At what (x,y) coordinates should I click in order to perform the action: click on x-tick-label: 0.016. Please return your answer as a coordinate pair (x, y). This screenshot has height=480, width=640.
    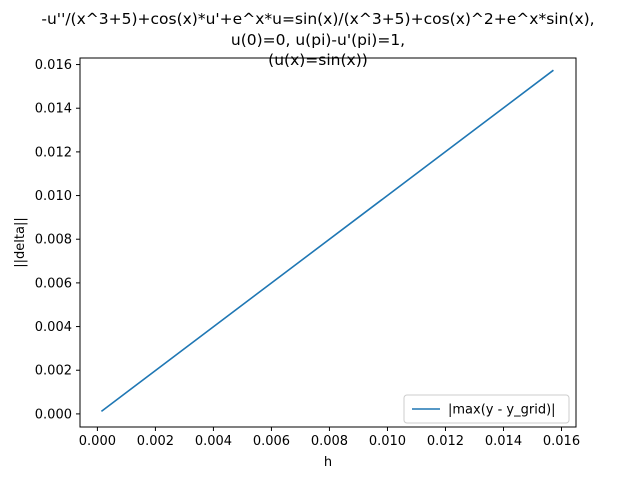
    Looking at the image, I should click on (561, 441).